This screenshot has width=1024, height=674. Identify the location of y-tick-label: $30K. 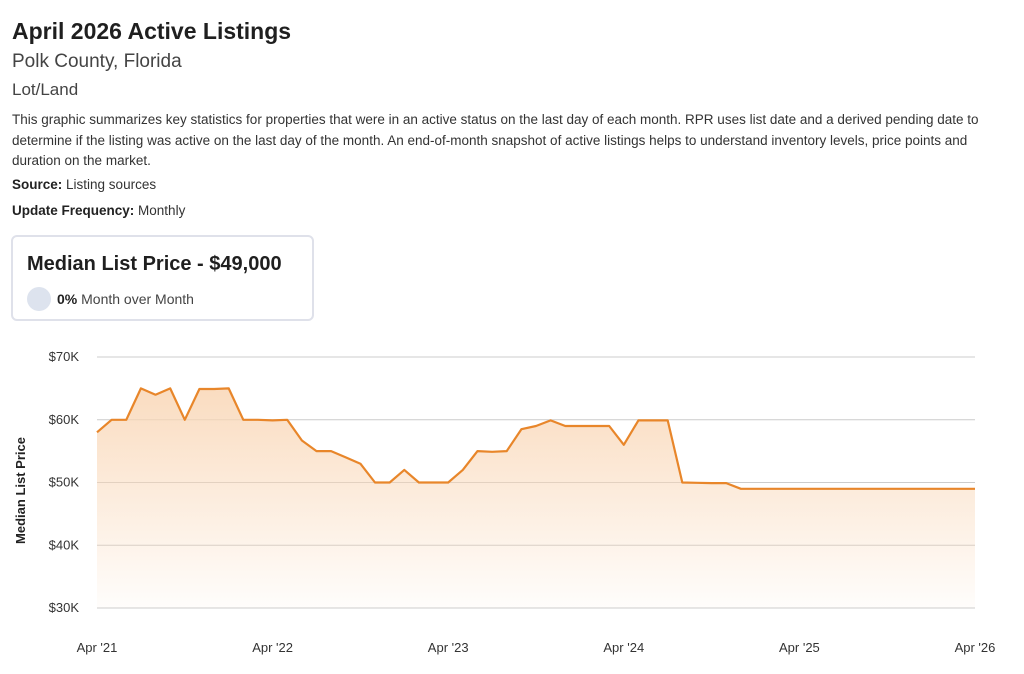
(64, 607).